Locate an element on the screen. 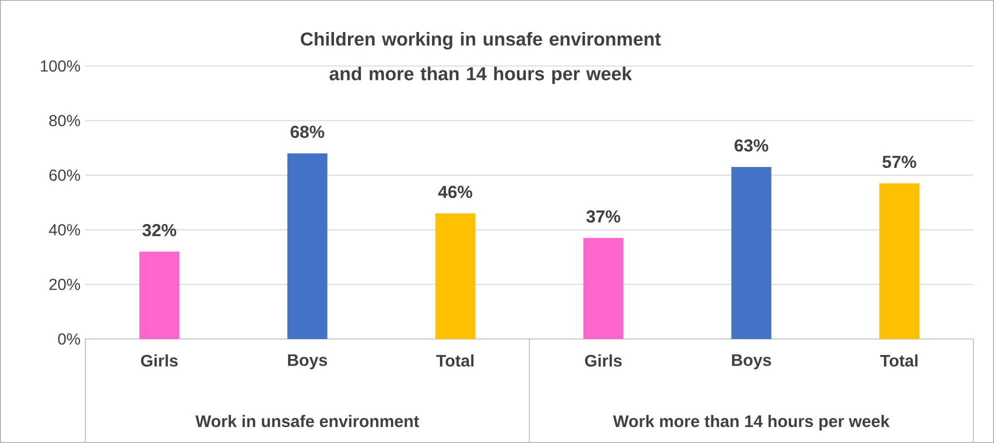 The width and height of the screenshot is (994, 443). data-label: 63% is located at coordinates (751, 145).